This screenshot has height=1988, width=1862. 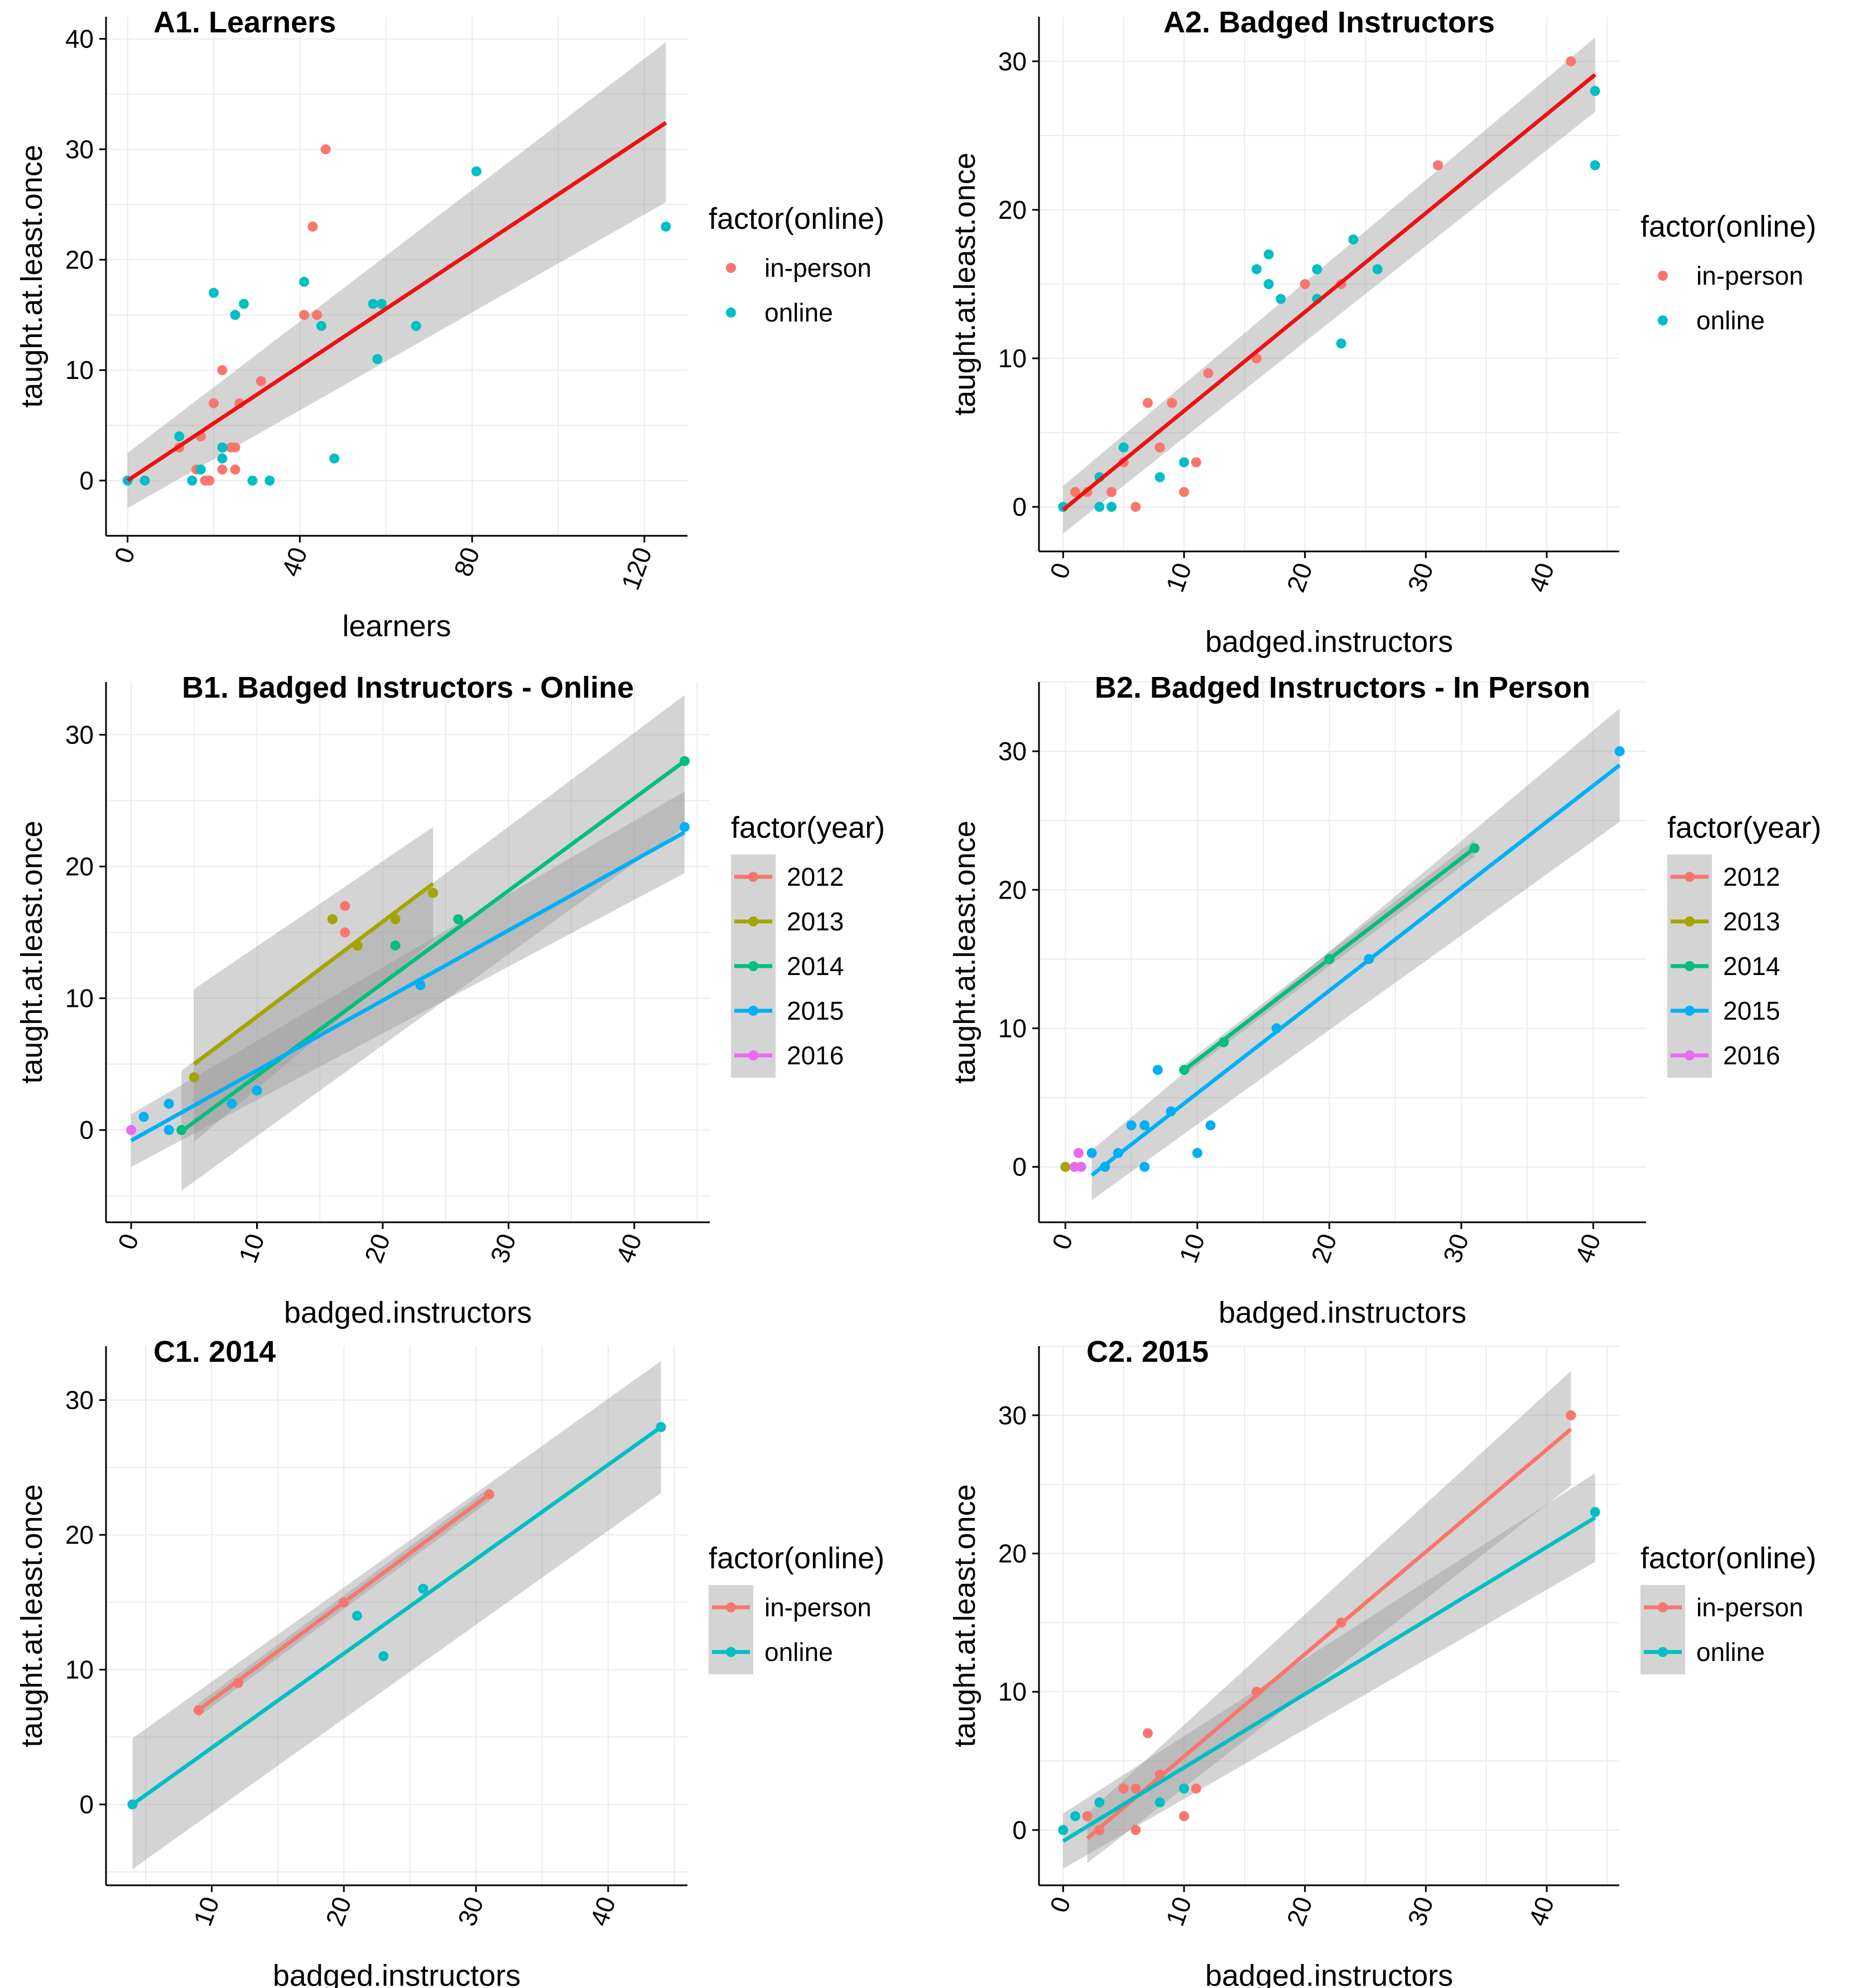 What do you see at coordinates (397, 275) in the screenshot?
I see `confidence-band-overall` at bounding box center [397, 275].